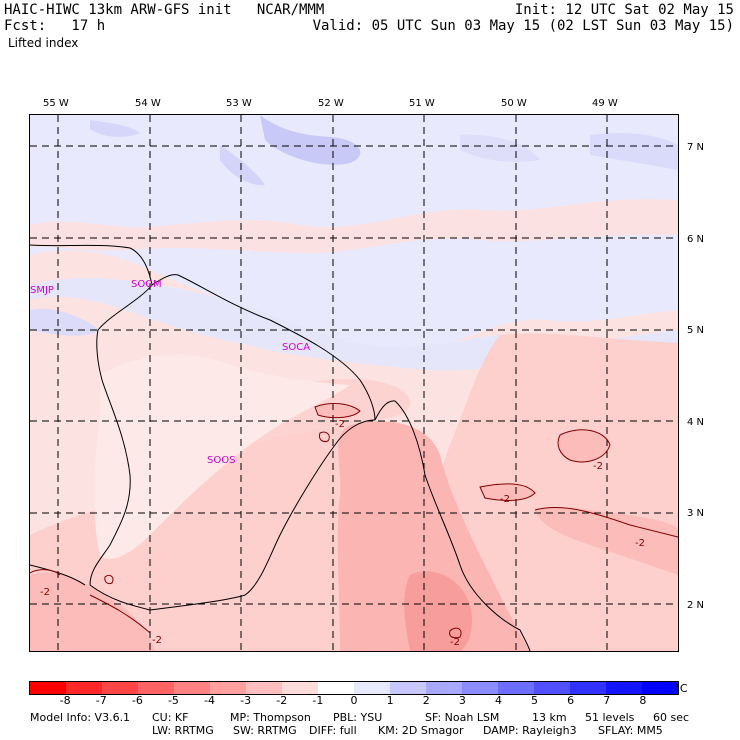 The image size is (740, 740). What do you see at coordinates (607, 700) in the screenshot?
I see `colorbar-tick: 7` at bounding box center [607, 700].